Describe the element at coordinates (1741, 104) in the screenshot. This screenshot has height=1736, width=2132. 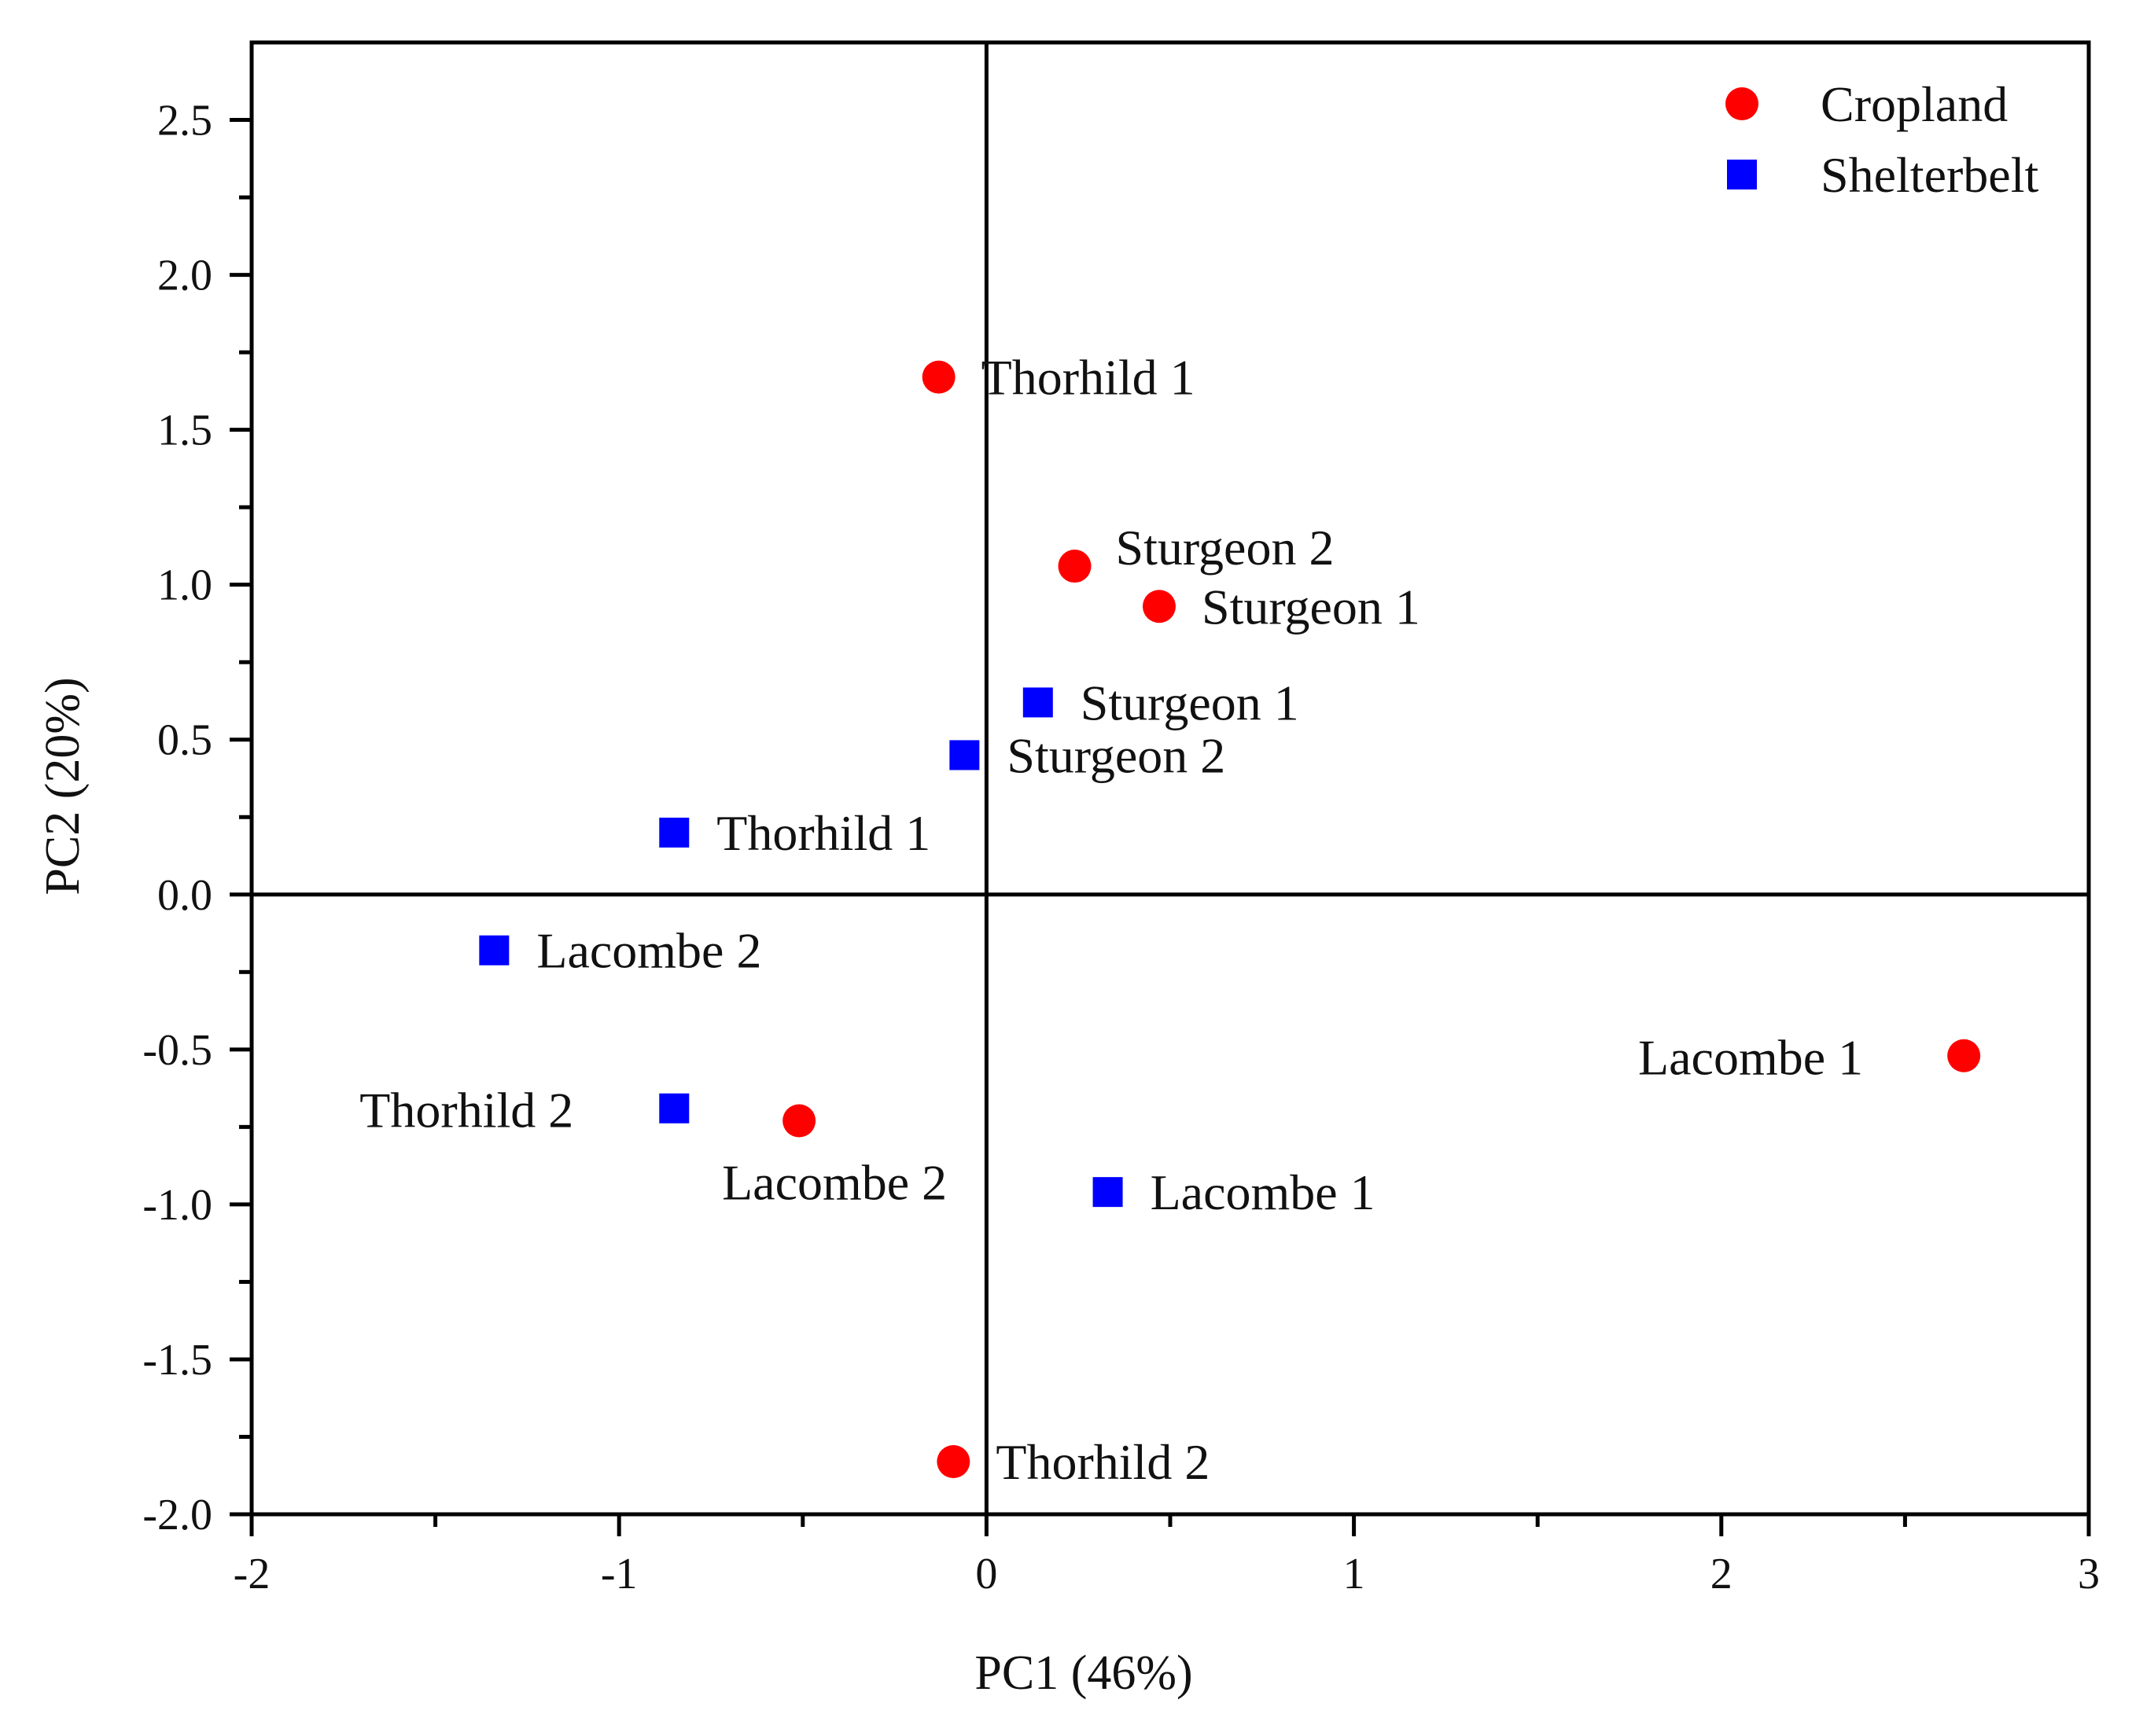
I see `legend-cropland-marker` at that location.